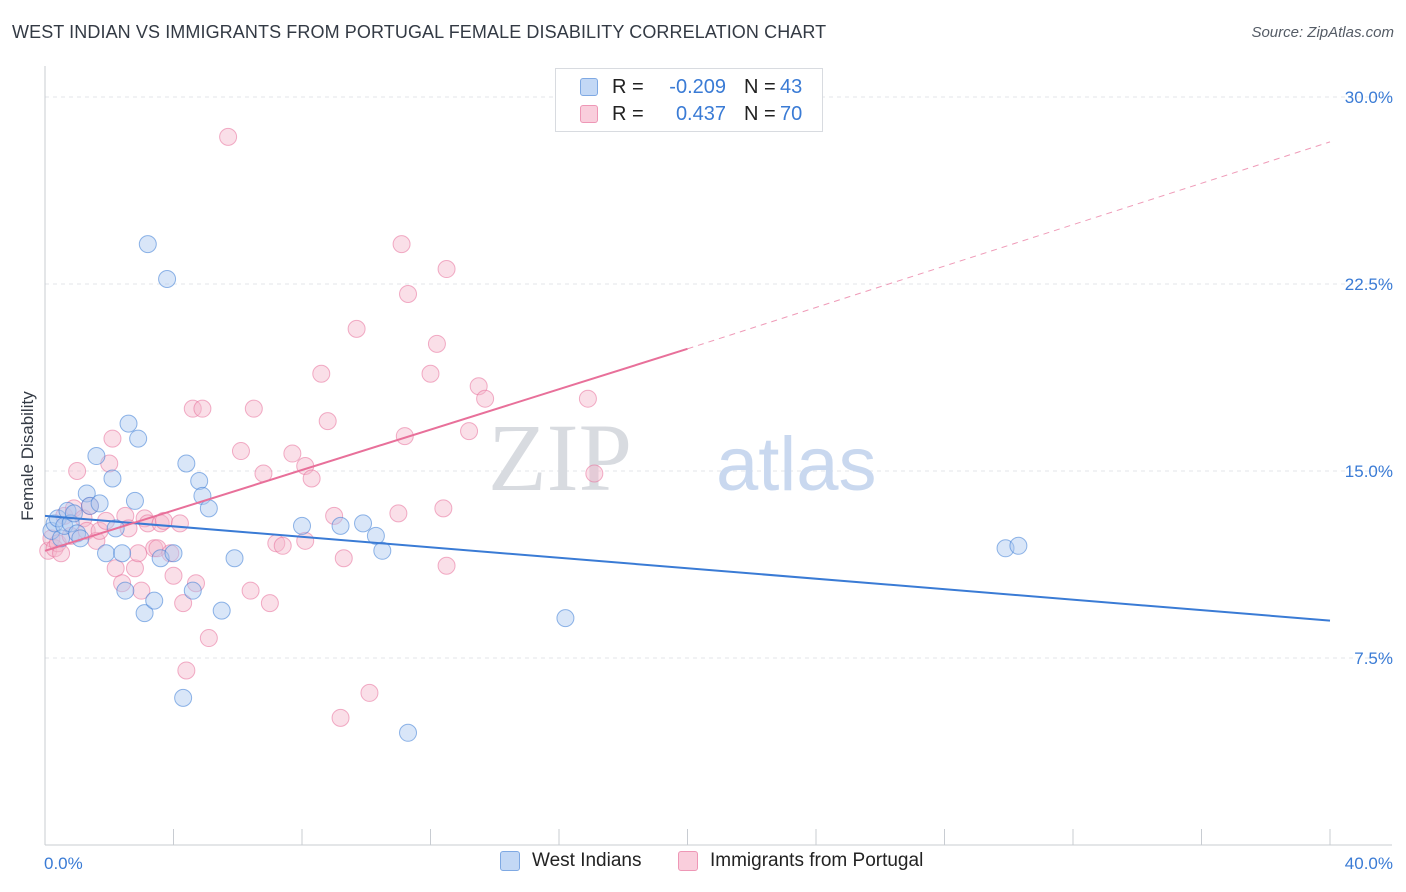  I want to click on watermark-zip: ZIP, so click(560, 457).